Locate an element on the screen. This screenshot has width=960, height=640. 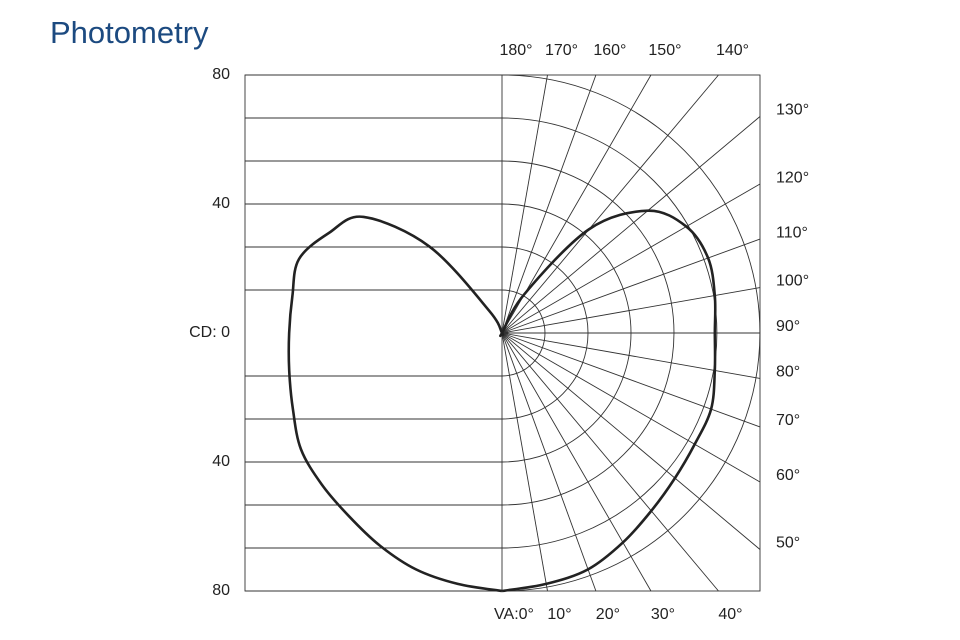
angle-tick-label: 110° is located at coordinates (792, 232).